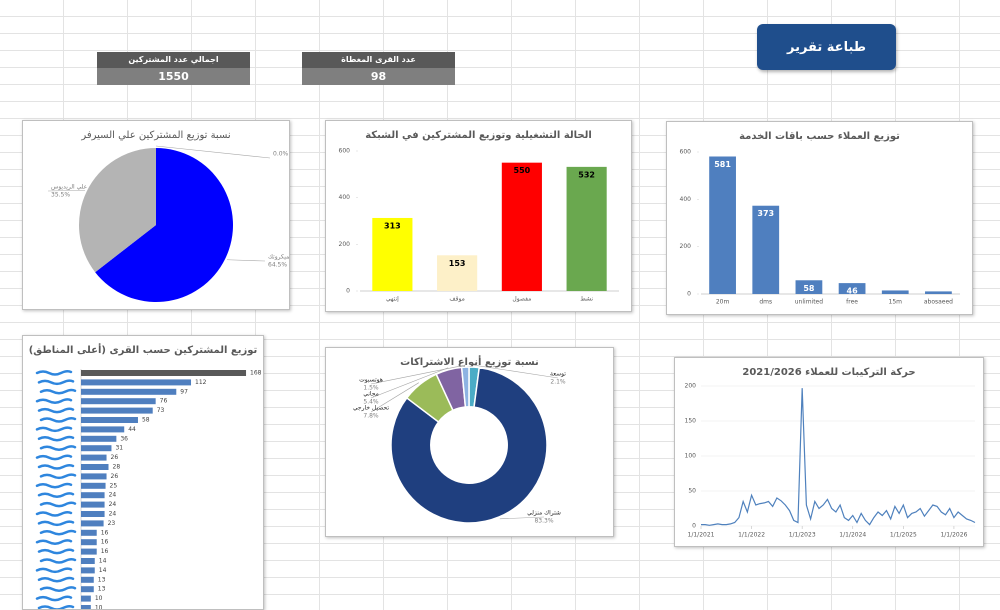 This screenshot has height=610, width=1000. What do you see at coordinates (201, 382) in the screenshot?
I see `value-label: 112` at bounding box center [201, 382].